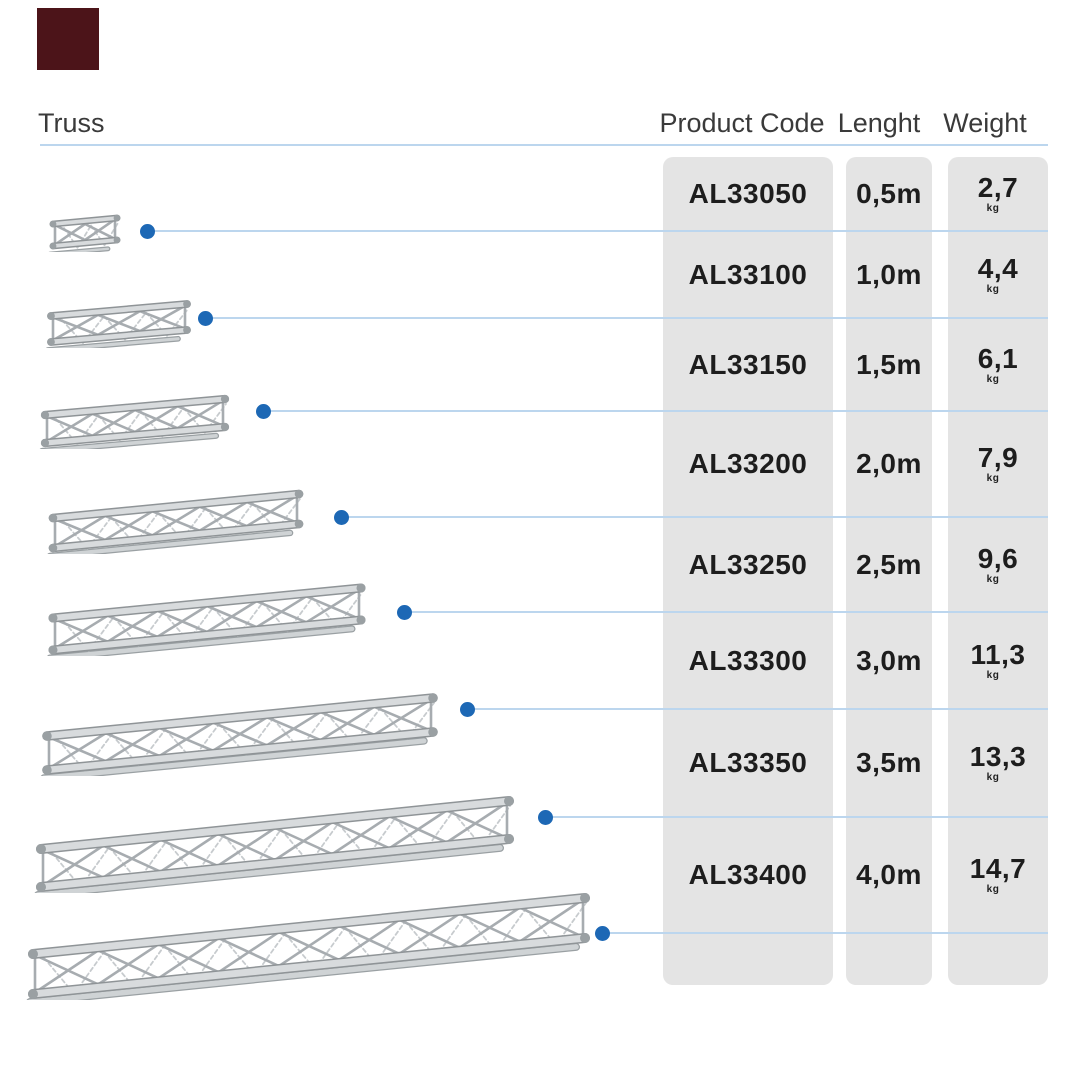  Describe the element at coordinates (748, 463) in the screenshot. I see `product-code-cell: AL33200` at that location.